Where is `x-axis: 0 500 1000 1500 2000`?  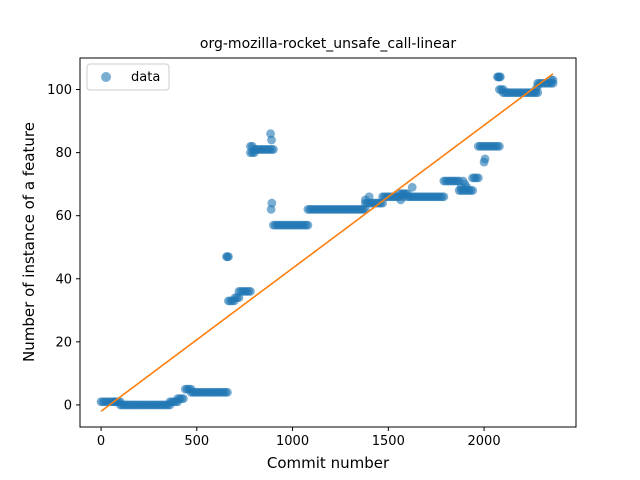 x-axis: 0 500 1000 1500 2000 is located at coordinates (299, 438).